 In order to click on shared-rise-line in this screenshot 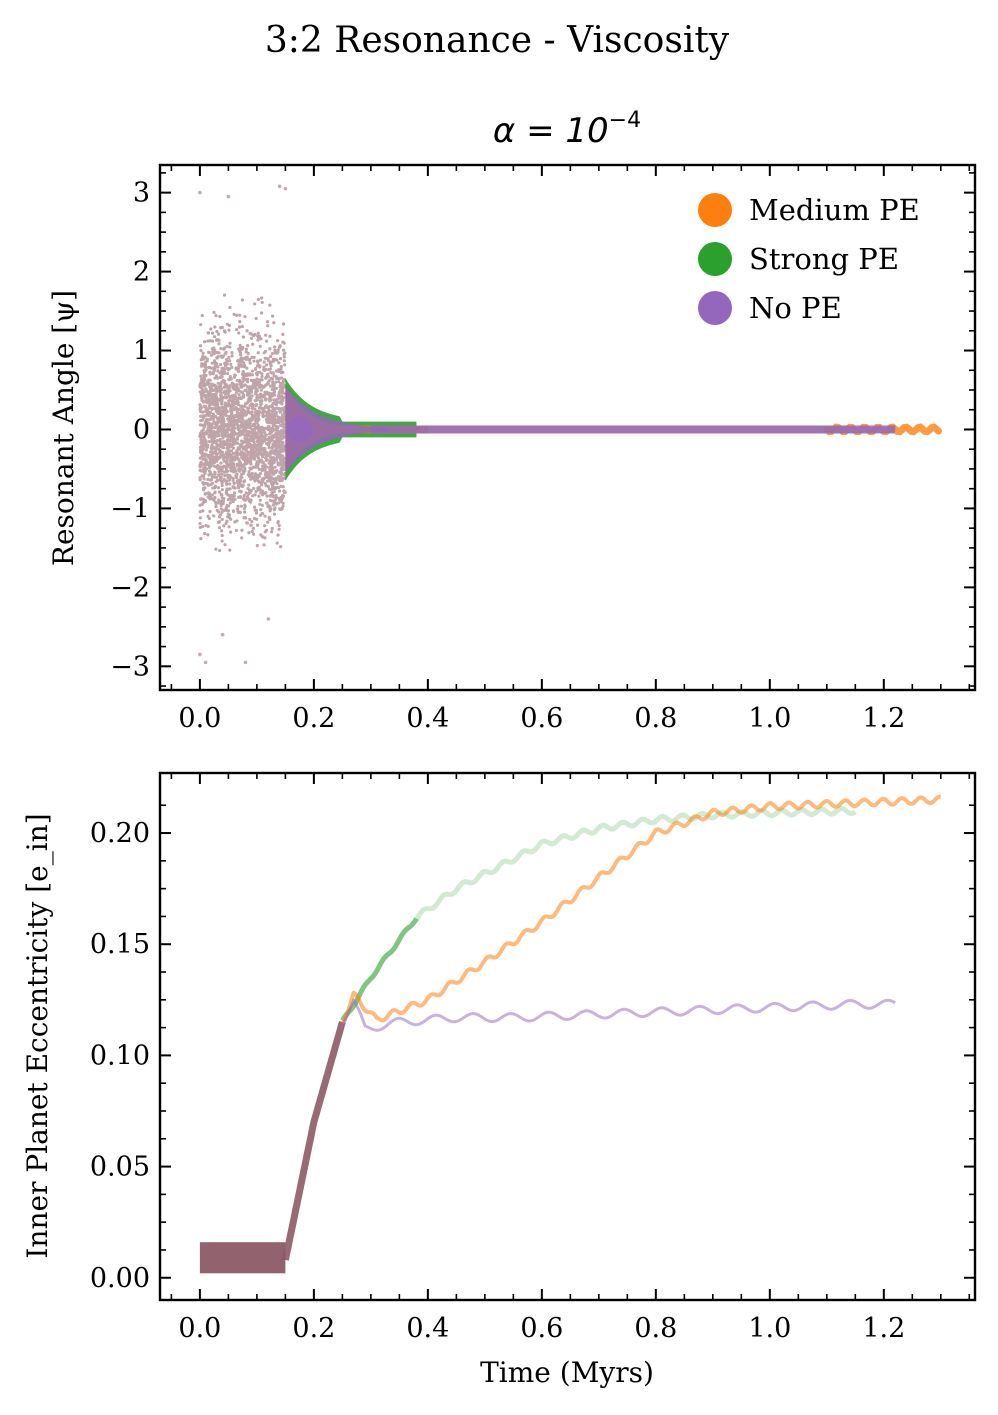, I will do `click(313, 1140)`.